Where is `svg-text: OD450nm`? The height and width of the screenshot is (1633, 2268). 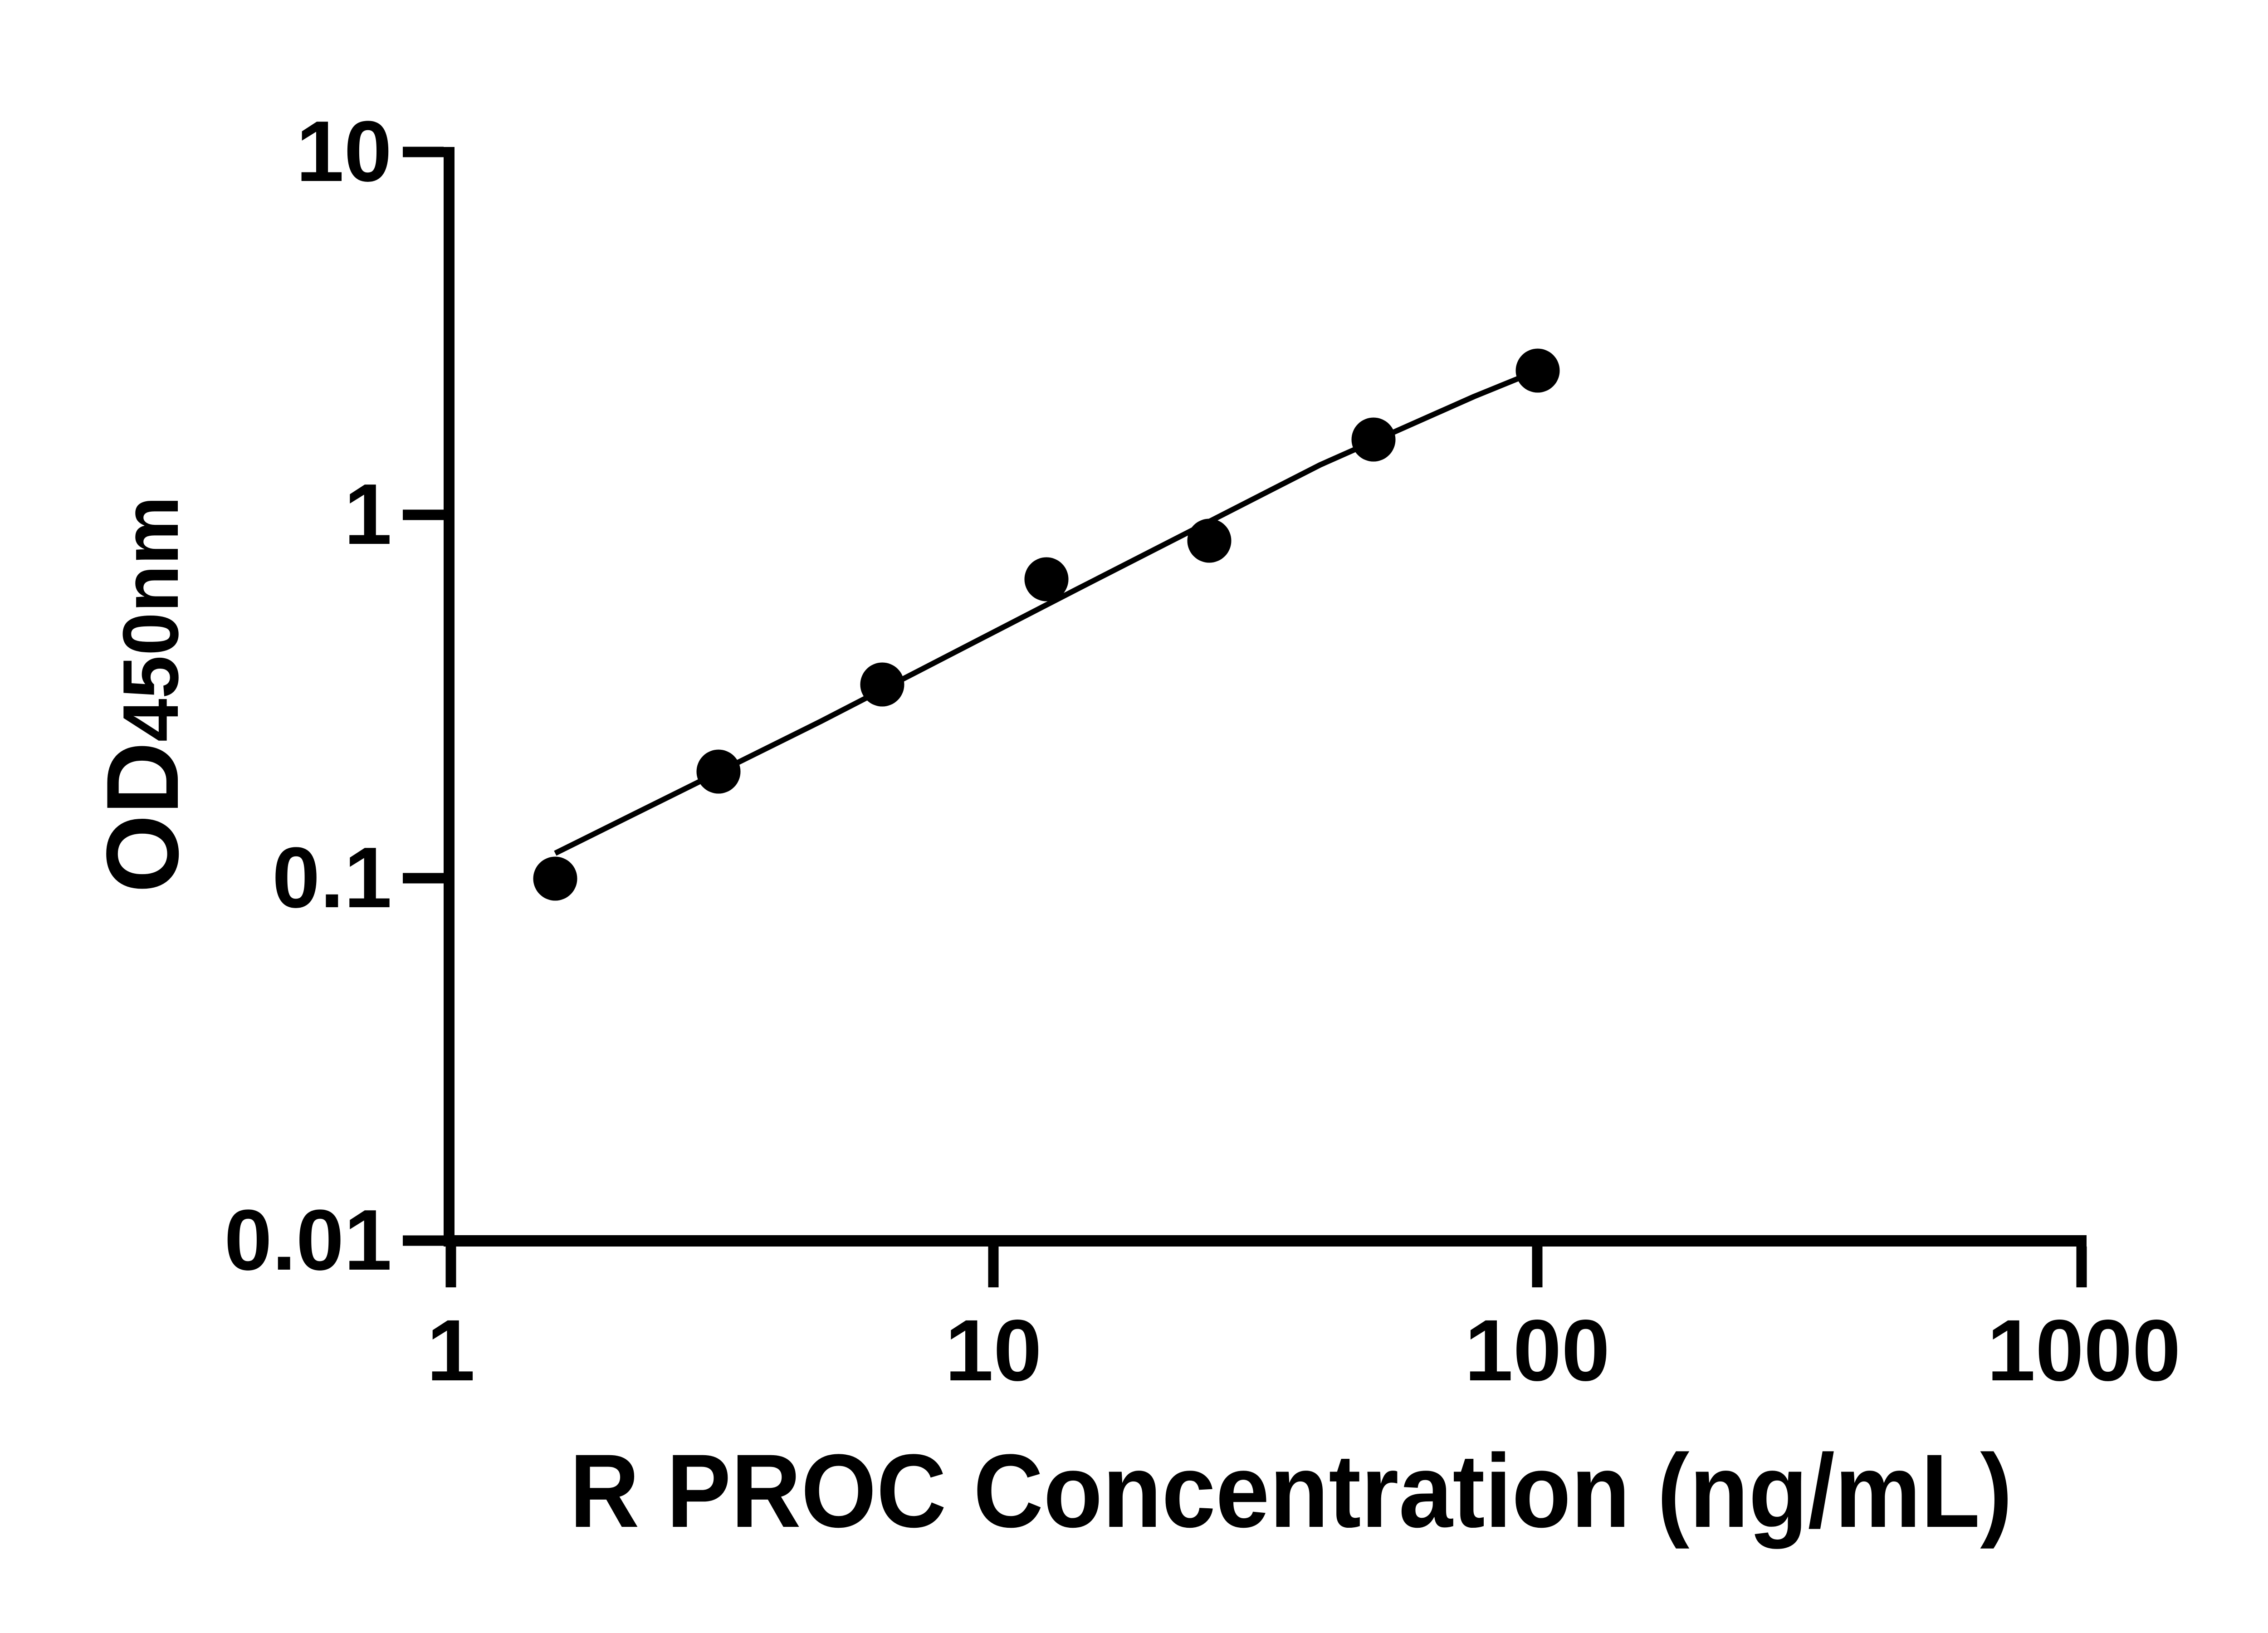
svg-text: OD450nm is located at coordinates (143, 694).